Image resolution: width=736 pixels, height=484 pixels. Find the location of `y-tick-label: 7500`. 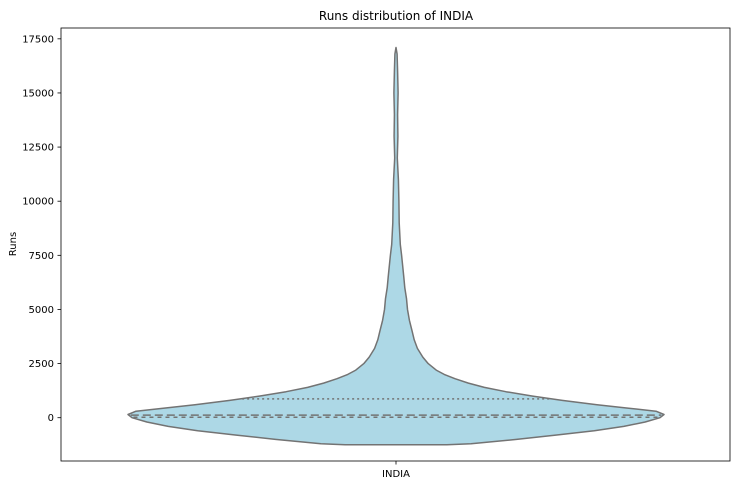

y-tick-label: 7500 is located at coordinates (41, 256).